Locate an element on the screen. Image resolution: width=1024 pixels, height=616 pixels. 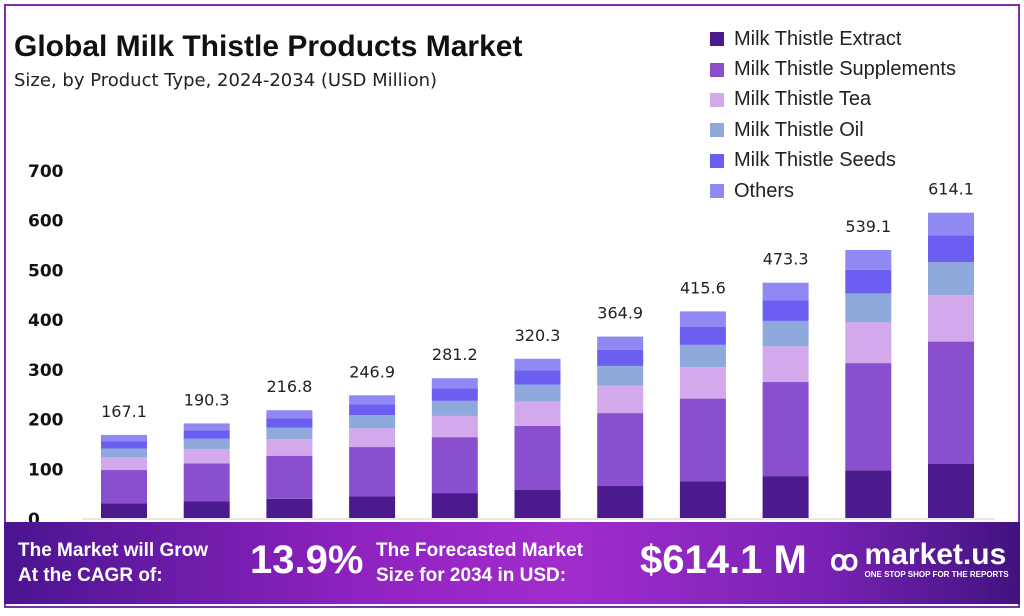
logo-mark-icon: ꝏ is located at coordinates (844, 560).